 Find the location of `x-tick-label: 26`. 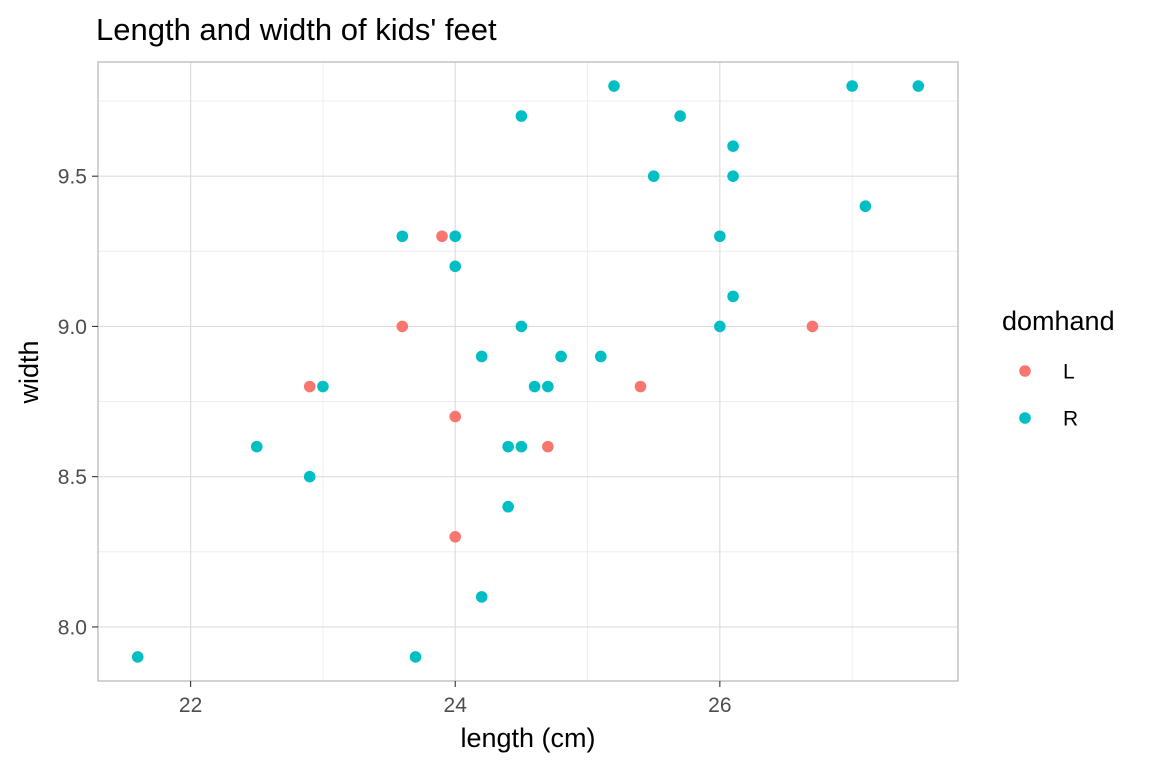

x-tick-label: 26 is located at coordinates (719, 705).